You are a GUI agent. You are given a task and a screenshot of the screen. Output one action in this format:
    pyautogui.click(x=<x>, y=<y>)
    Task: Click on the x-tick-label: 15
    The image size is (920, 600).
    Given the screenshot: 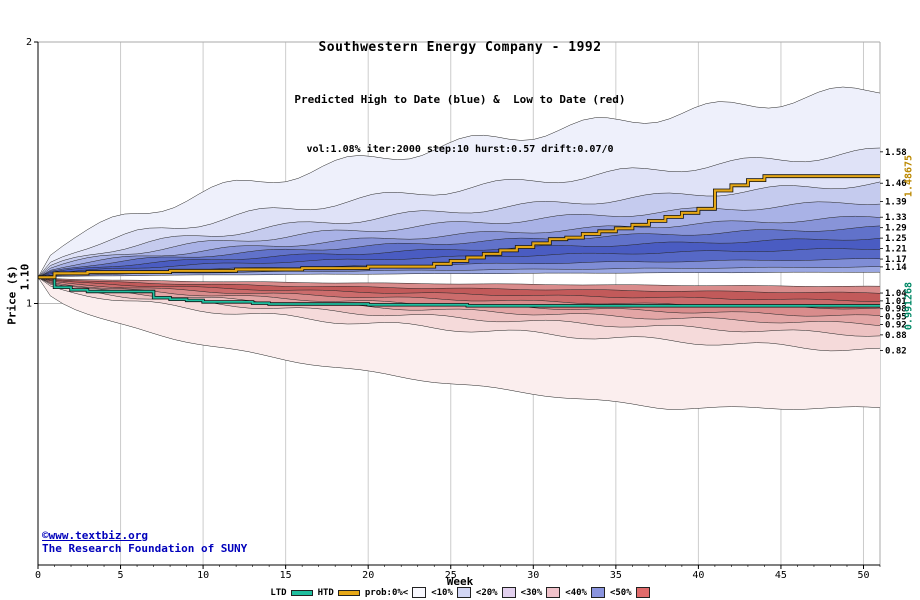 What is the action you would take?
    pyautogui.click(x=286, y=575)
    